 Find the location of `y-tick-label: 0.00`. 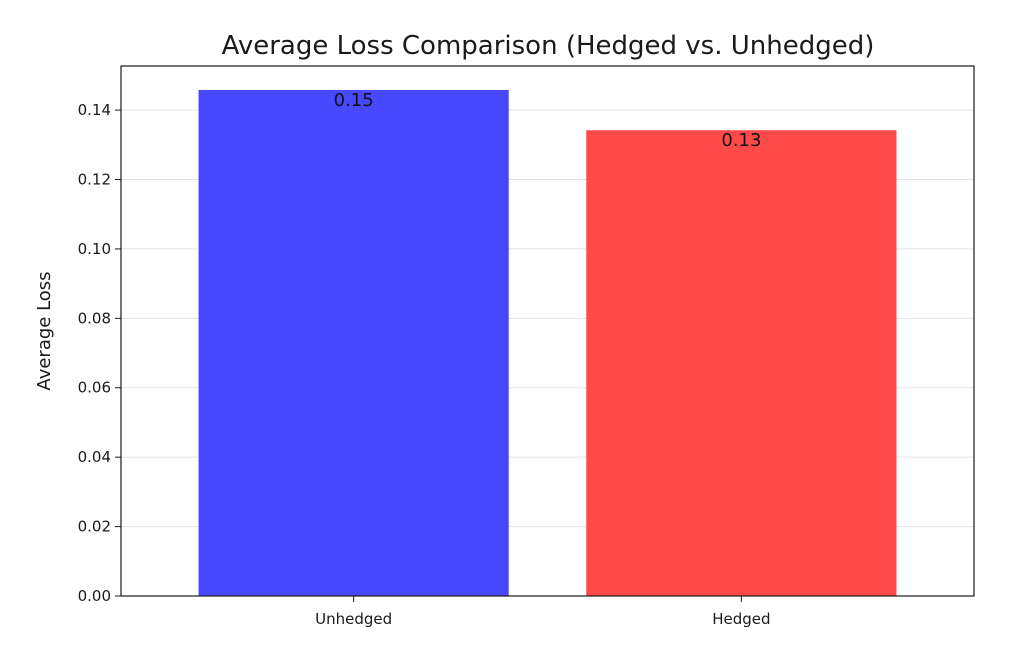

y-tick-label: 0.00 is located at coordinates (94, 596).